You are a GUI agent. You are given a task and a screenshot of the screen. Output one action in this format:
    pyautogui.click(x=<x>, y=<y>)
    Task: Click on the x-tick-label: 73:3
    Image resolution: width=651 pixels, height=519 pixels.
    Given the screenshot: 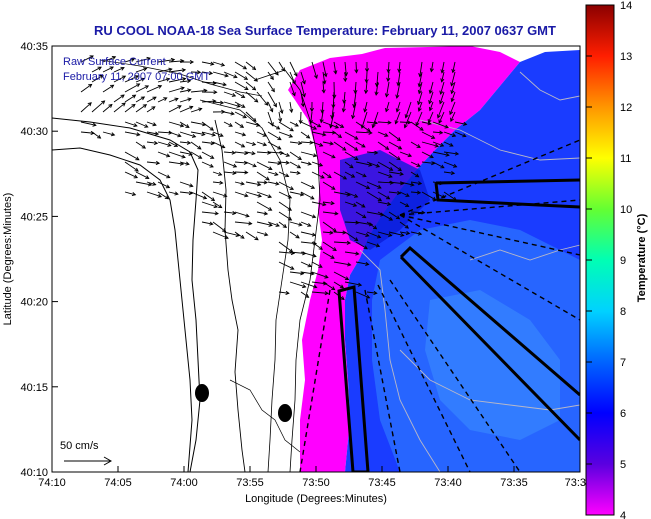 What is the action you would take?
    pyautogui.click(x=575, y=483)
    